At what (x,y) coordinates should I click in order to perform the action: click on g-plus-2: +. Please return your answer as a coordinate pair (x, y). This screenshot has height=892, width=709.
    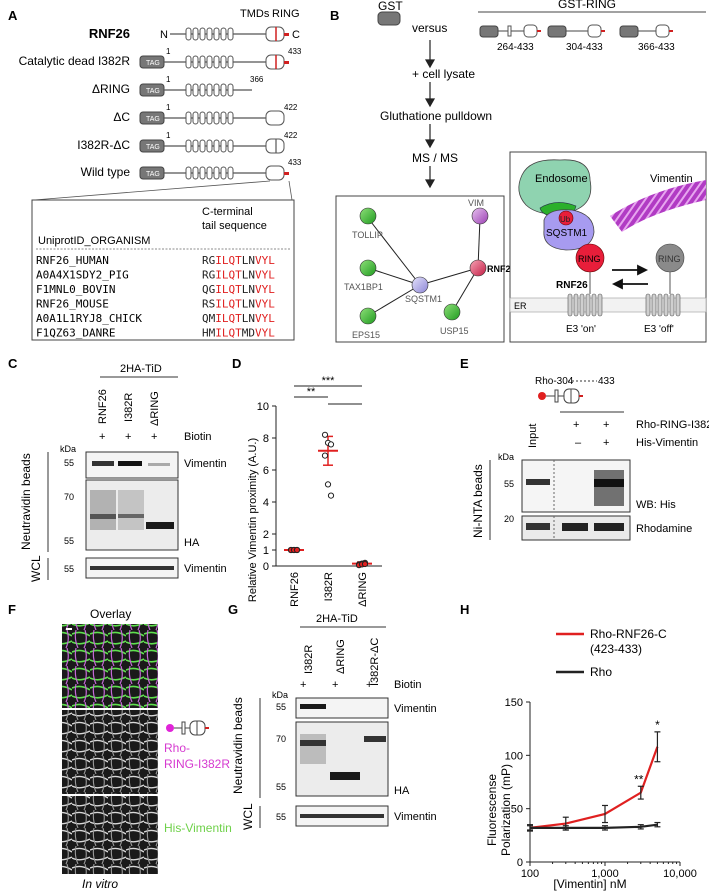
    Looking at the image, I should click on (335, 685).